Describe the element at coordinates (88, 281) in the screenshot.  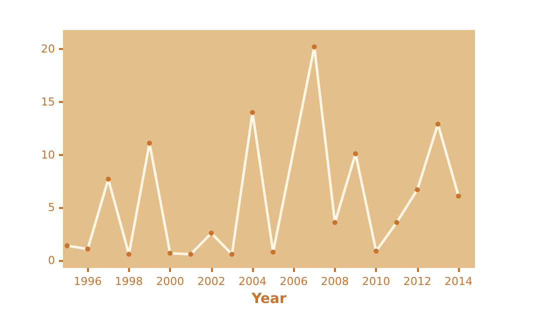
I see `x-tick-label: 1996` at that location.